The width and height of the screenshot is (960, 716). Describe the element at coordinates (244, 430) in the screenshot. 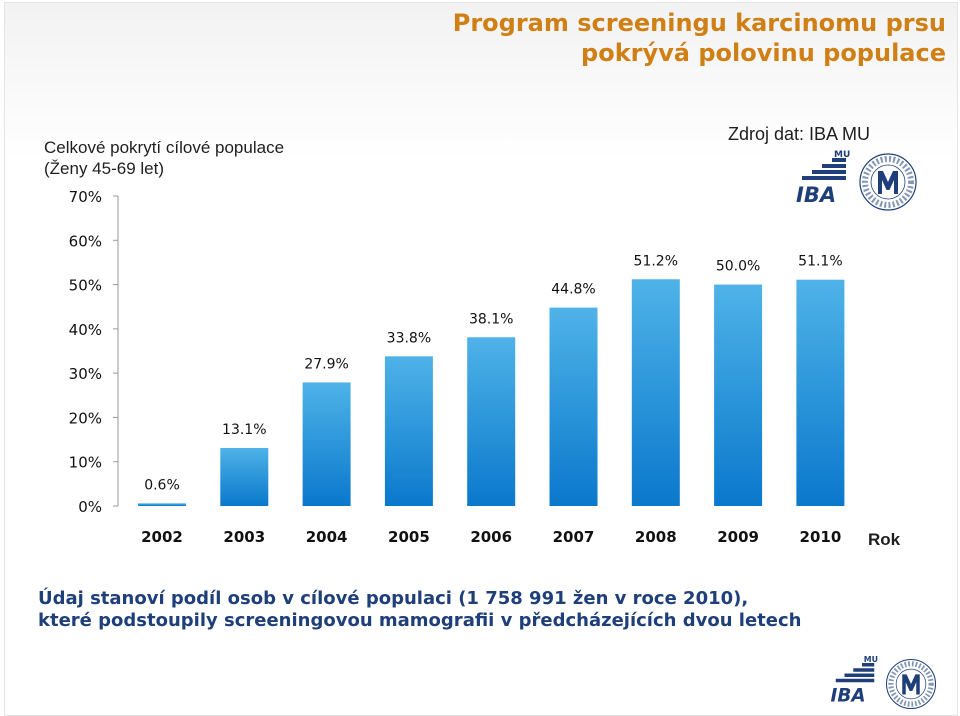

I see `data-label: 13.1%` at that location.